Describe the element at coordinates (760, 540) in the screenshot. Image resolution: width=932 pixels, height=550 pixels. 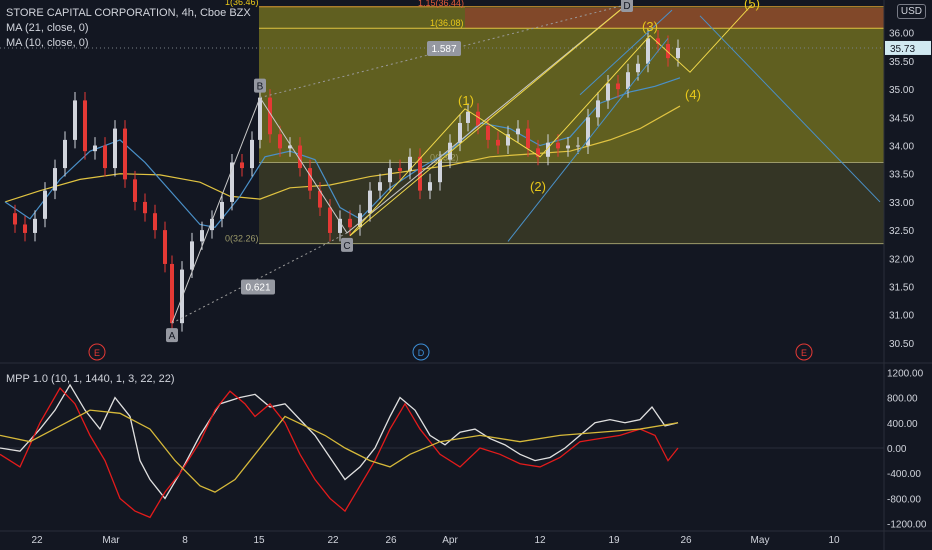
I see `time-tick: May` at that location.